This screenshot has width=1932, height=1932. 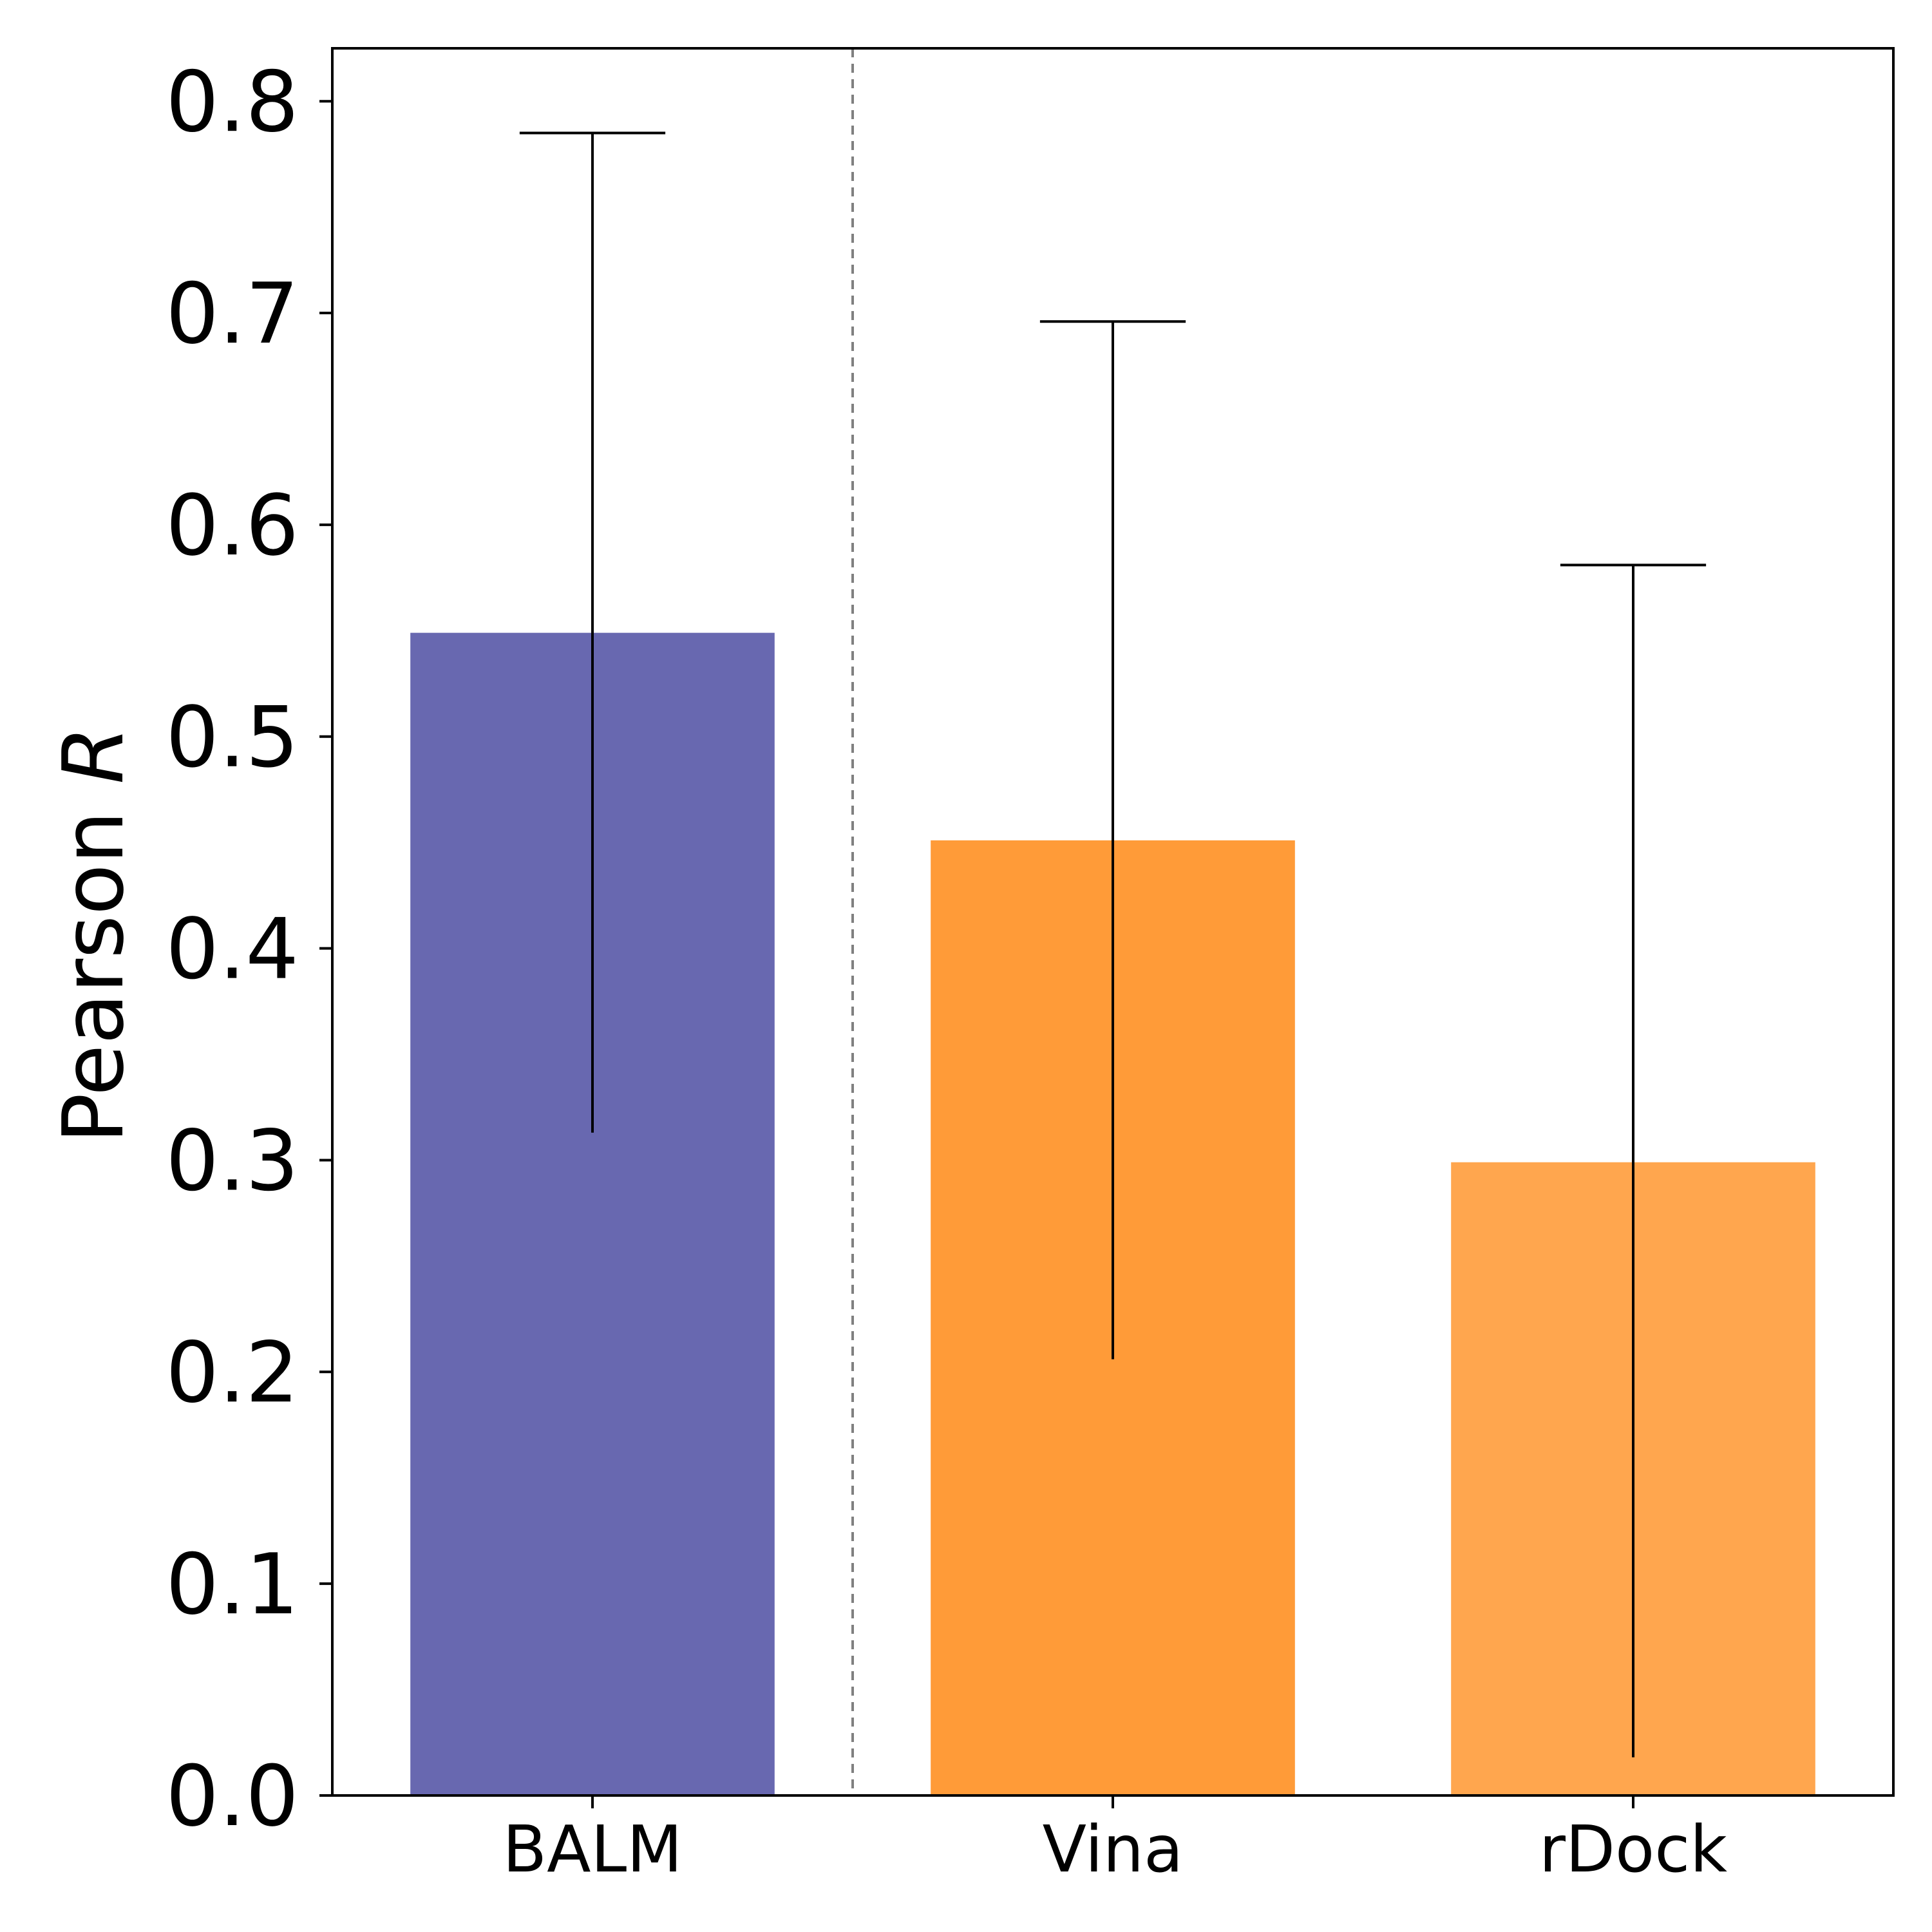 What do you see at coordinates (232, 737) in the screenshot?
I see `y-tick-label: 0.5` at bounding box center [232, 737].